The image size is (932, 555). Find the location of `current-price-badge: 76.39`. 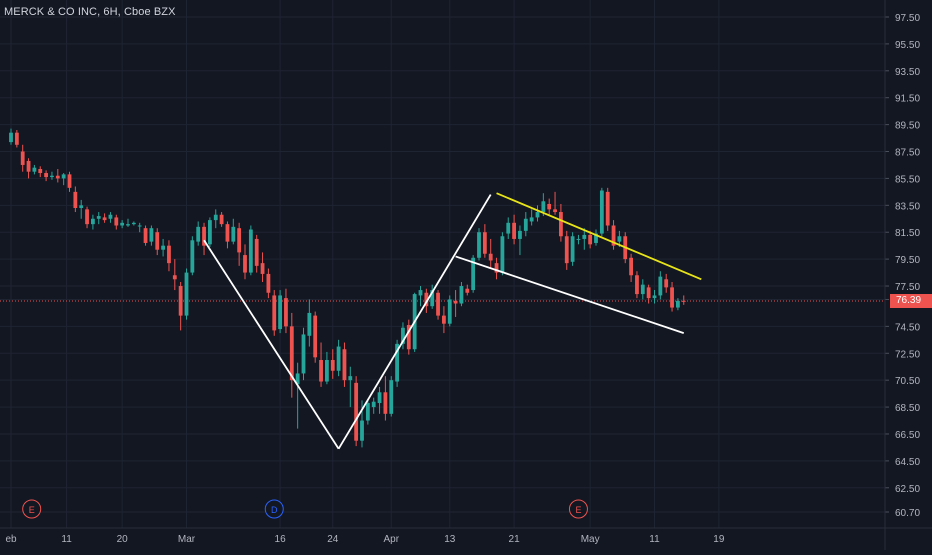

current-price-badge: 76.39 is located at coordinates (911, 300).